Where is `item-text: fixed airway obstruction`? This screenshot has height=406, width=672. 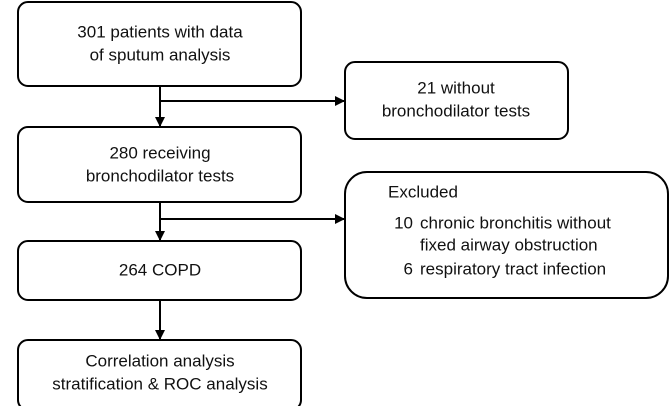 item-text: fixed airway obstruction is located at coordinates (509, 244).